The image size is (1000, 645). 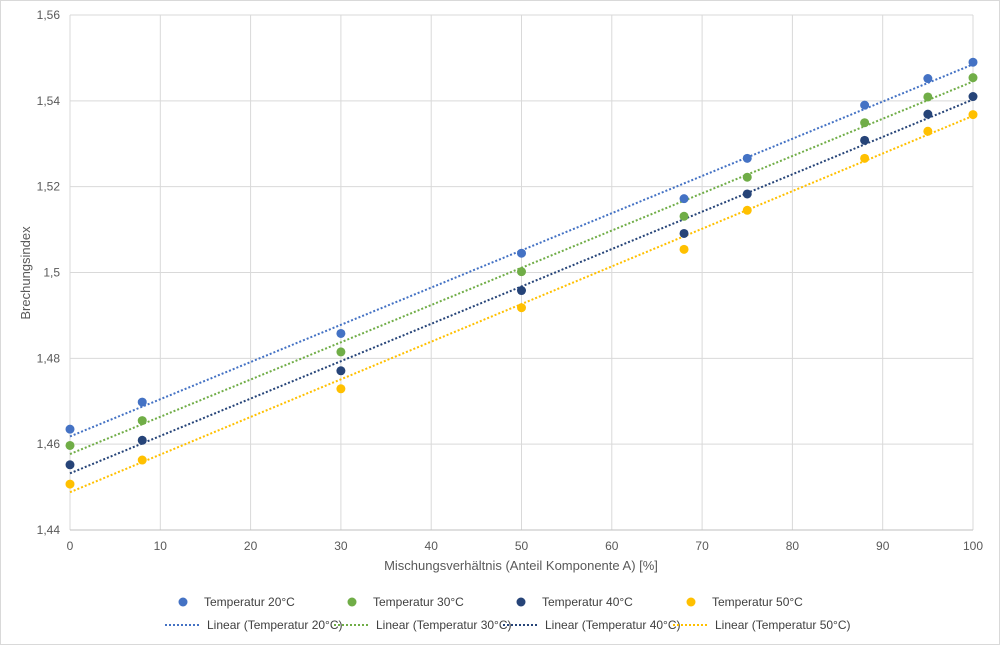 I want to click on x-tick-label: 100, so click(x=973, y=546).